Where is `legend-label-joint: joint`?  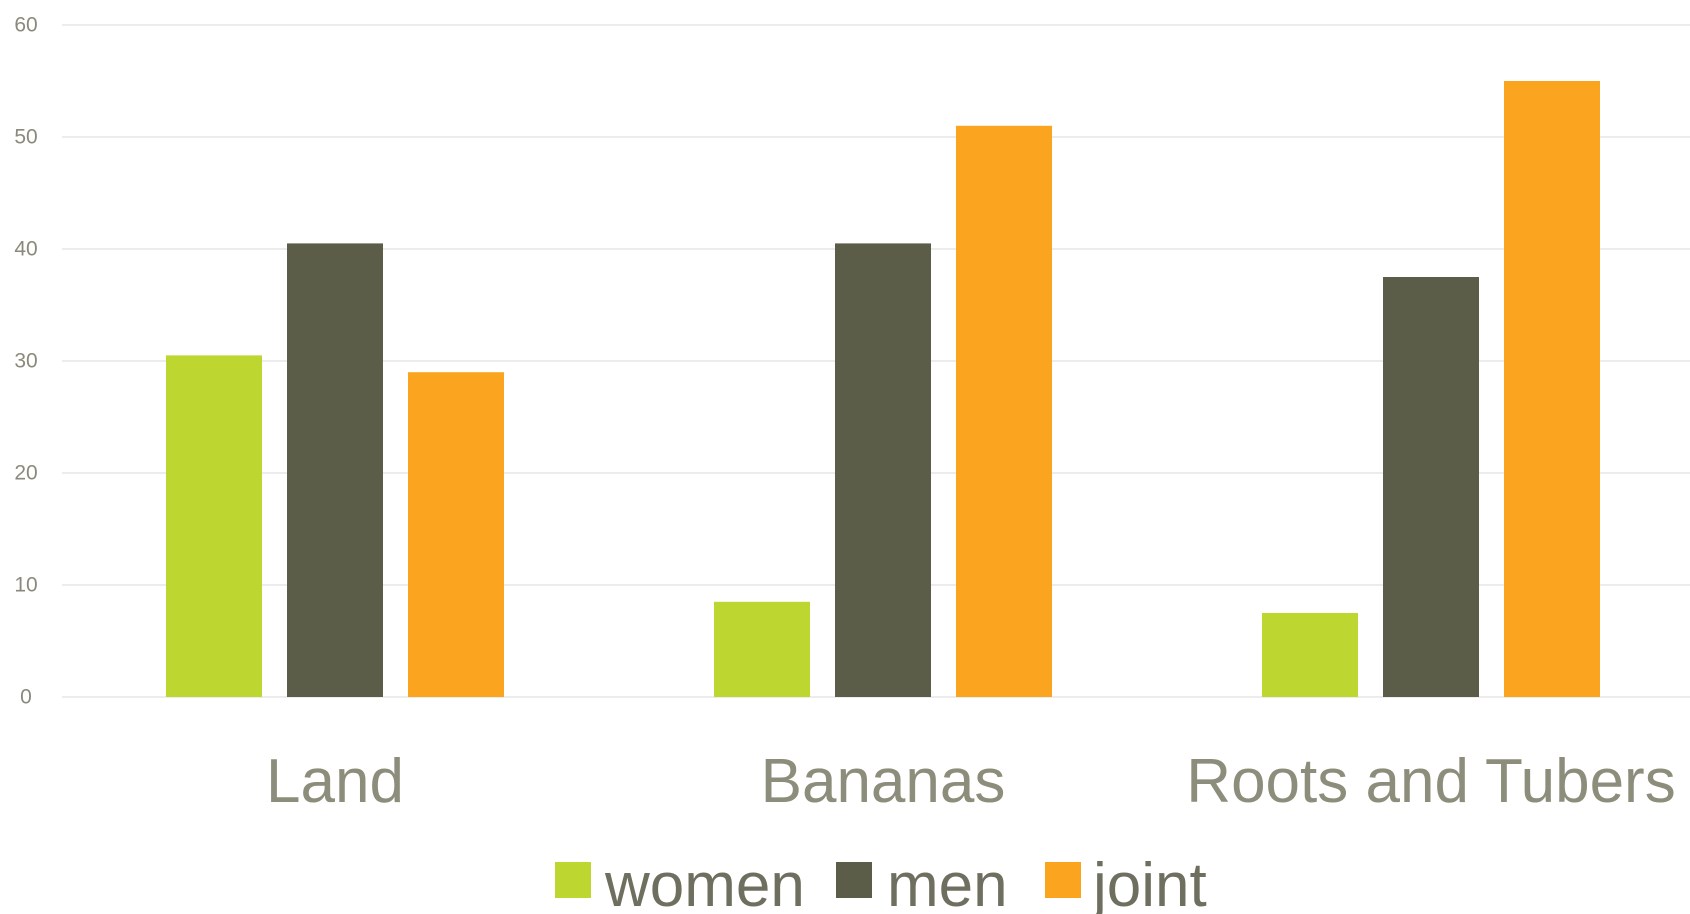 legend-label-joint: joint is located at coordinates (1149, 882).